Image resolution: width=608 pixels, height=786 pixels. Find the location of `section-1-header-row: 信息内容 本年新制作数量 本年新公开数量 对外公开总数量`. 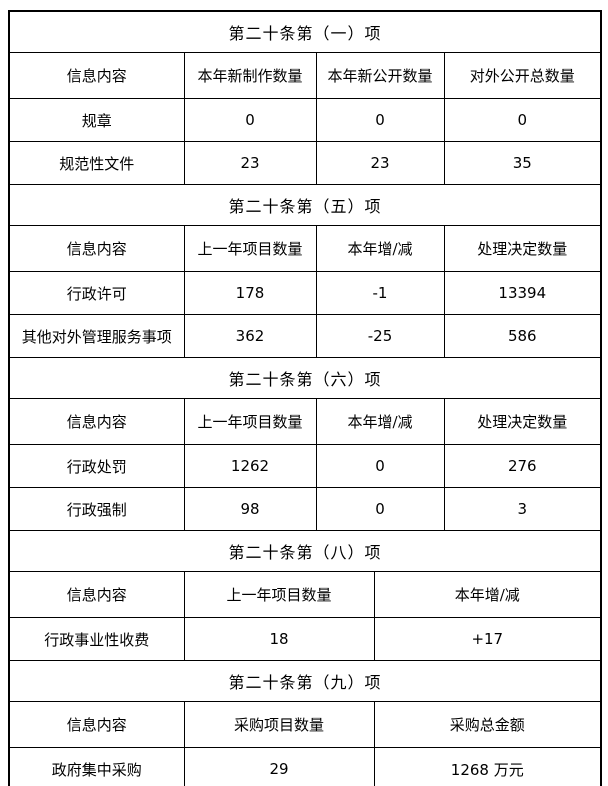

section-1-header-row: 信息内容 本年新制作数量 本年新公开数量 对外公开总数量 is located at coordinates (305, 75).